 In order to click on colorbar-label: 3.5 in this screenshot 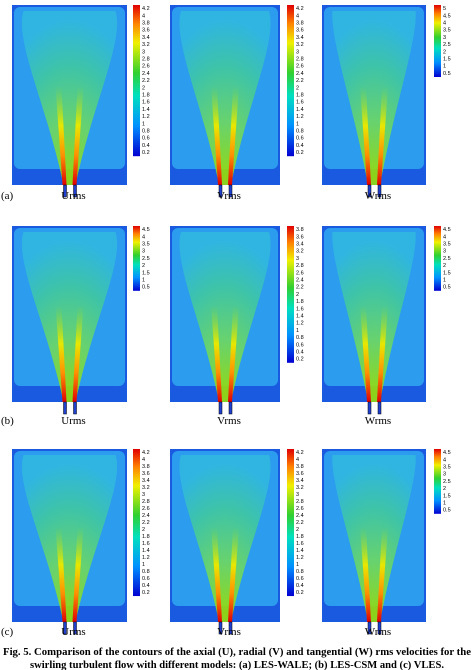, I will do `click(146, 244)`.